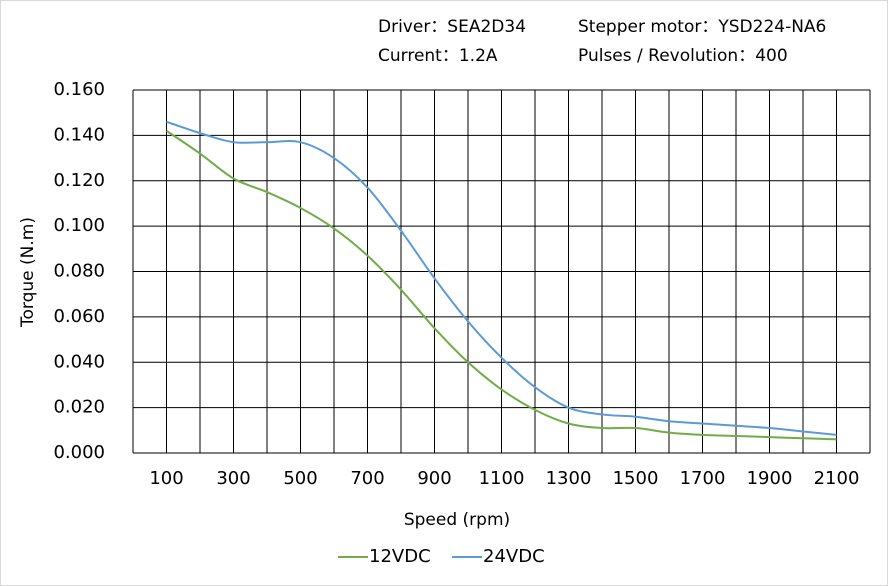  What do you see at coordinates (79, 407) in the screenshot?
I see `y-tick-label: 0.020` at bounding box center [79, 407].